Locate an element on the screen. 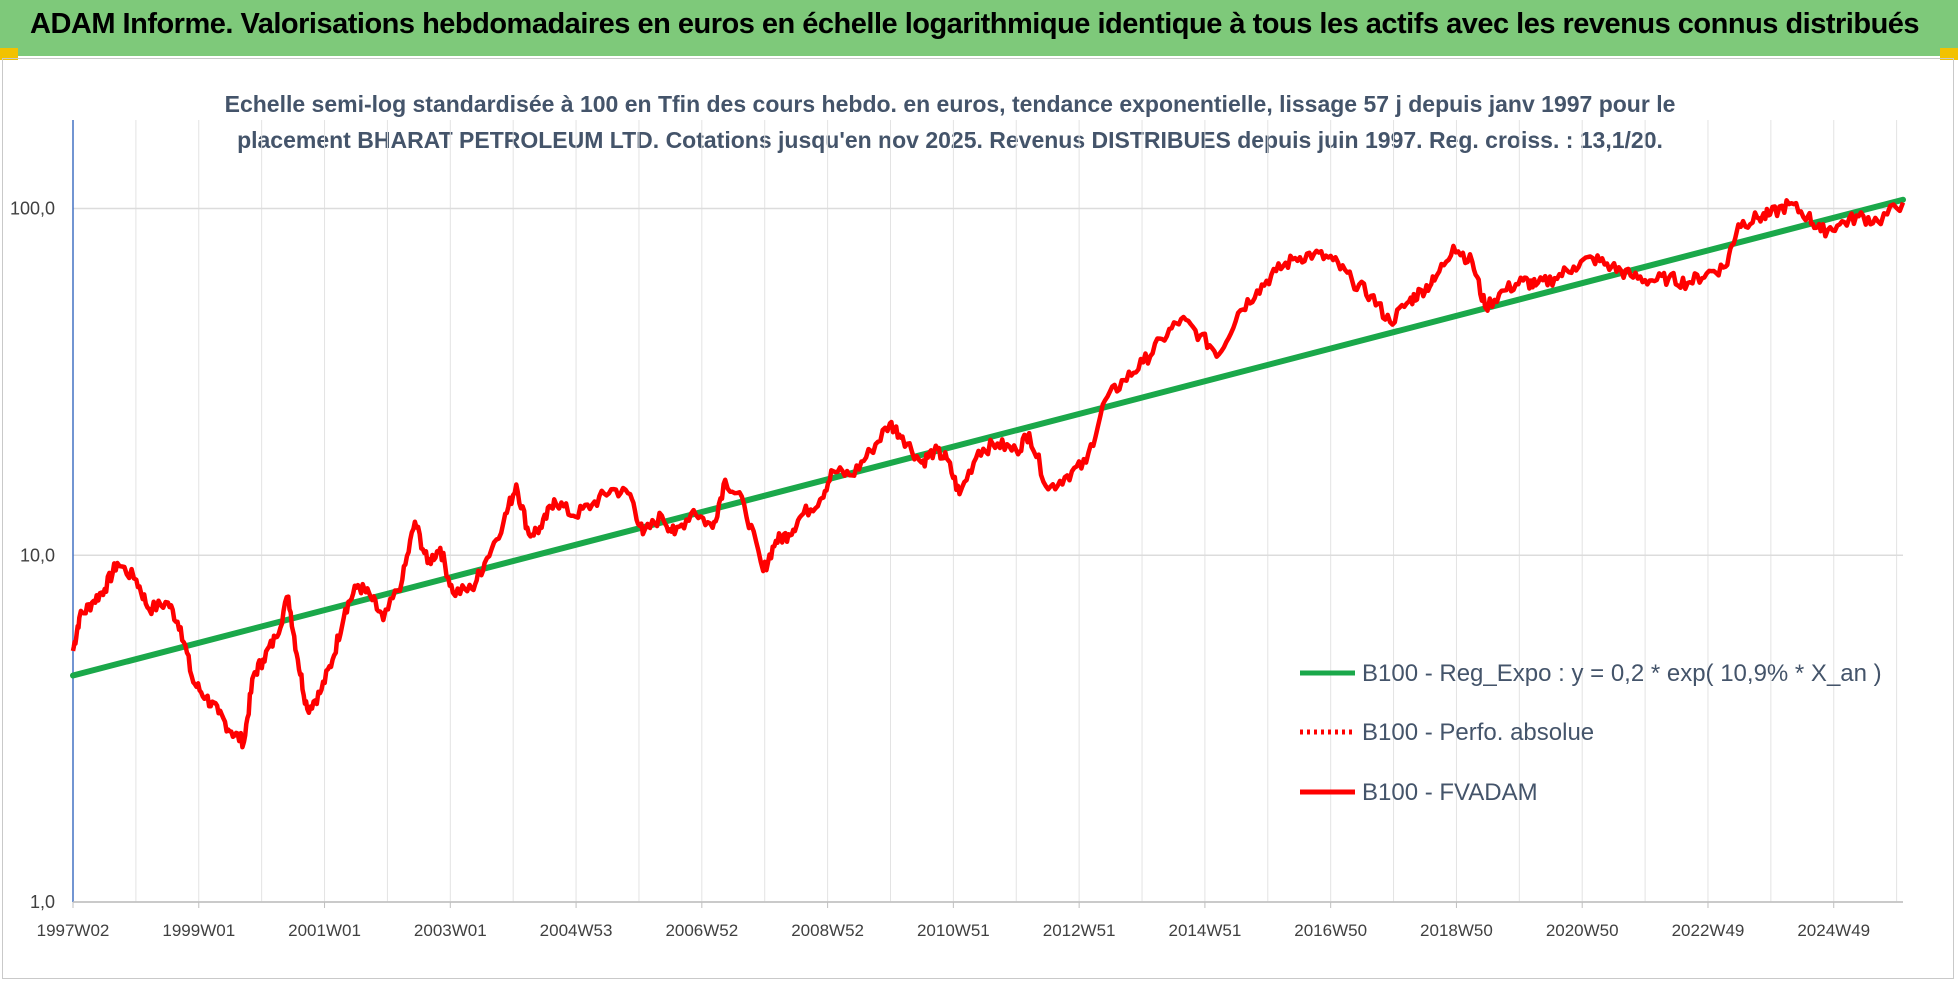 This screenshot has width=1958, height=983. legend-label: B100 - Perfo. absolue is located at coordinates (1478, 732).